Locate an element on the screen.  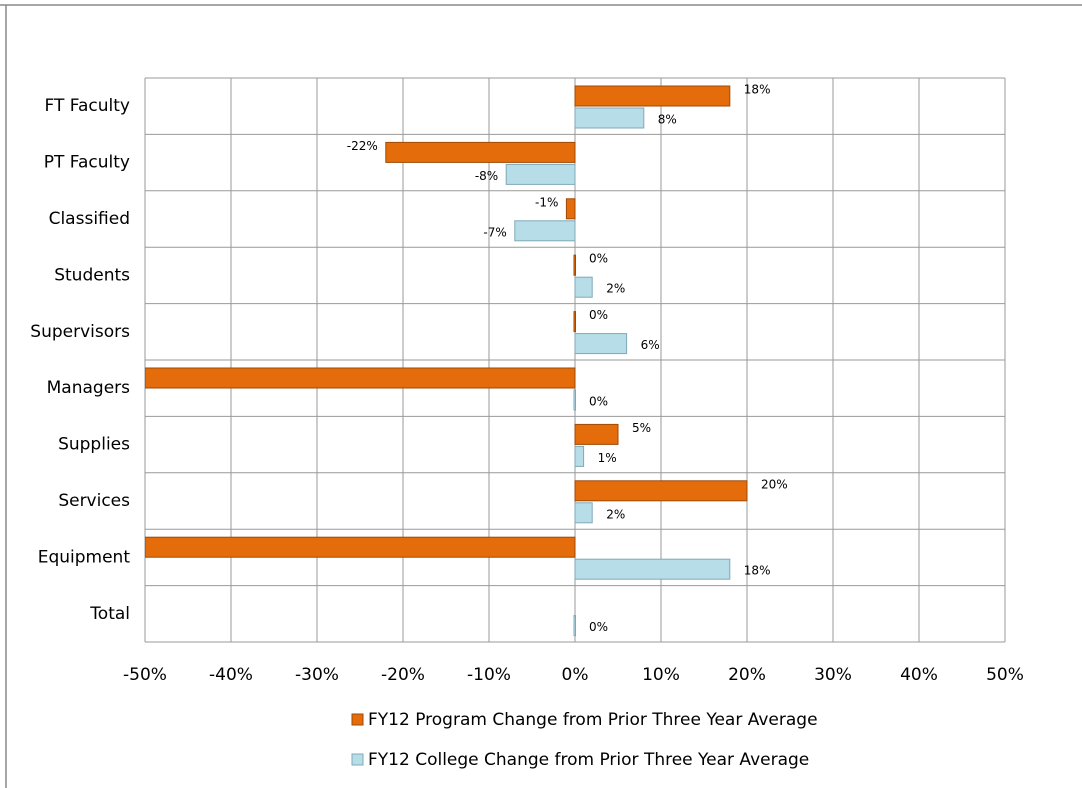
data-label: 6% is located at coordinates (650, 345).